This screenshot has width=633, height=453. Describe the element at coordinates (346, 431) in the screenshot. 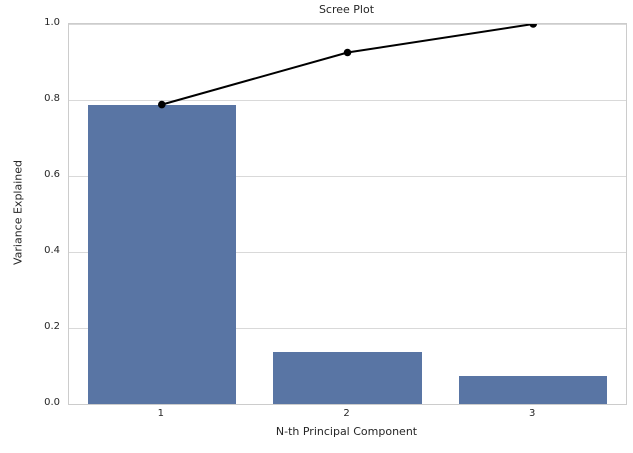

I see `x-axis-label: N-th Principal Component` at that location.